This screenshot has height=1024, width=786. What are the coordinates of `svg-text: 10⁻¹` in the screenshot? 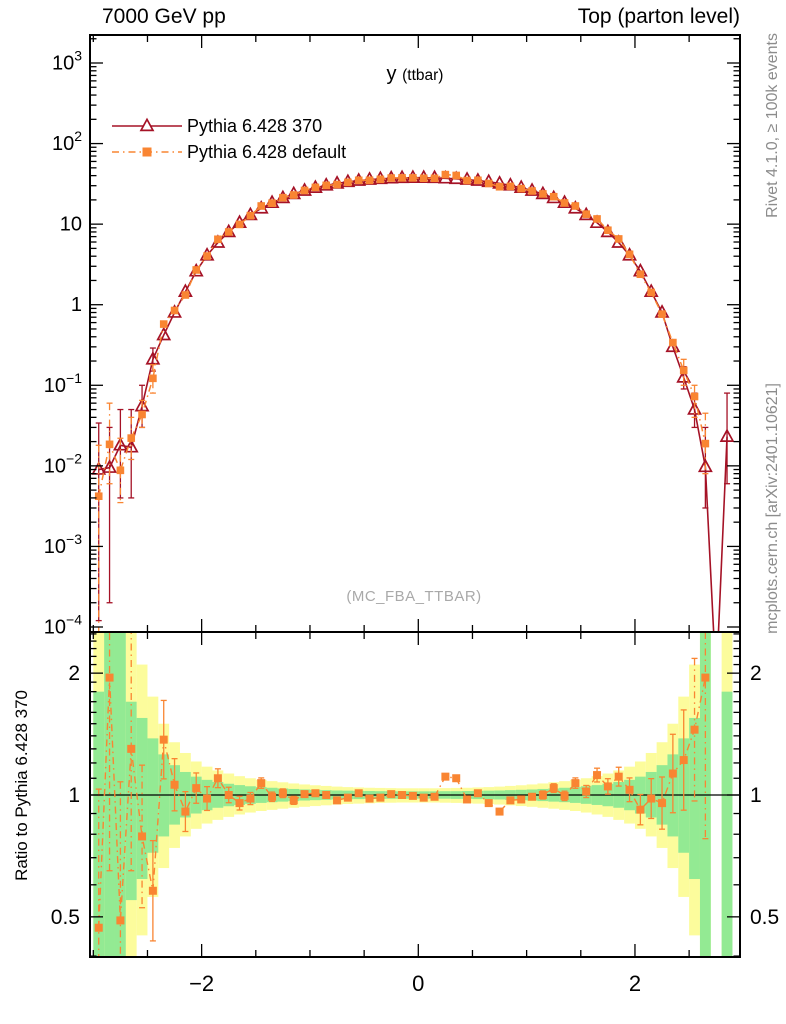 It's located at (63, 383).